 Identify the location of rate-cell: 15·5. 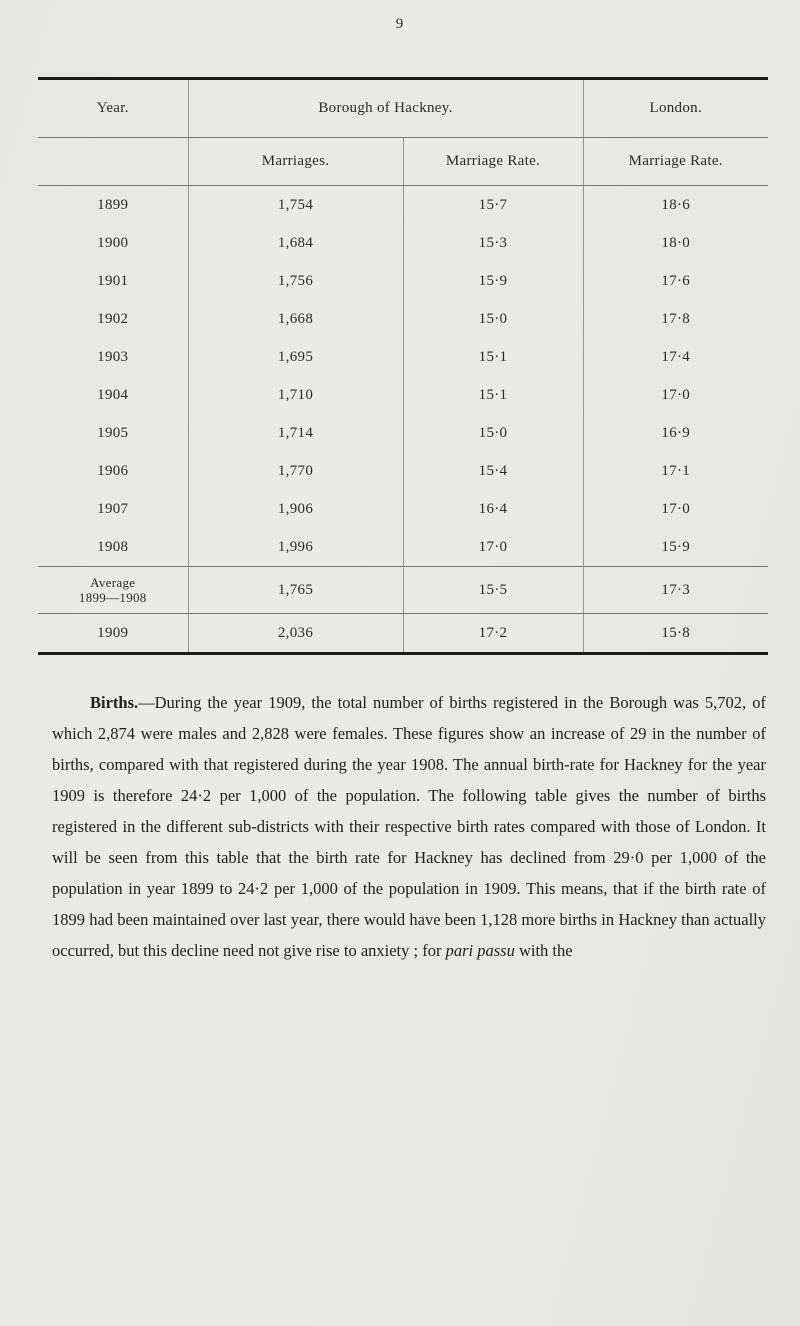
(492, 590).